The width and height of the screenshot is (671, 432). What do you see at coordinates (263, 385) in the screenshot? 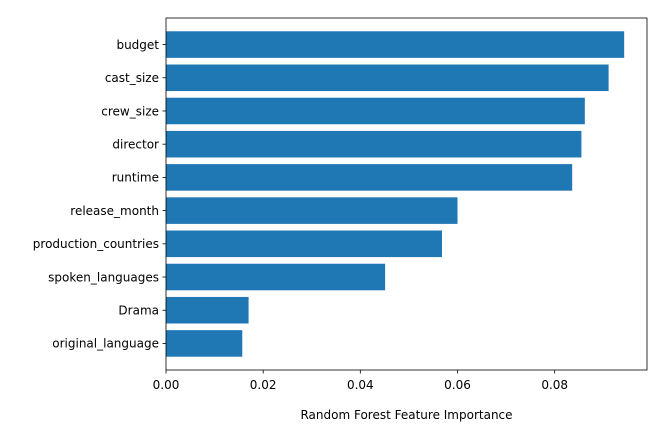
I see `x-tick-label: 0.02` at bounding box center [263, 385].